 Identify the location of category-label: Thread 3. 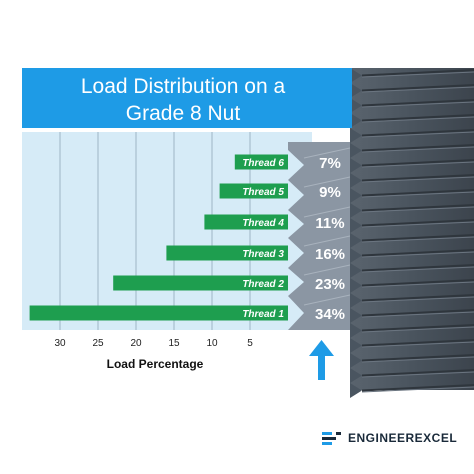
(263, 254).